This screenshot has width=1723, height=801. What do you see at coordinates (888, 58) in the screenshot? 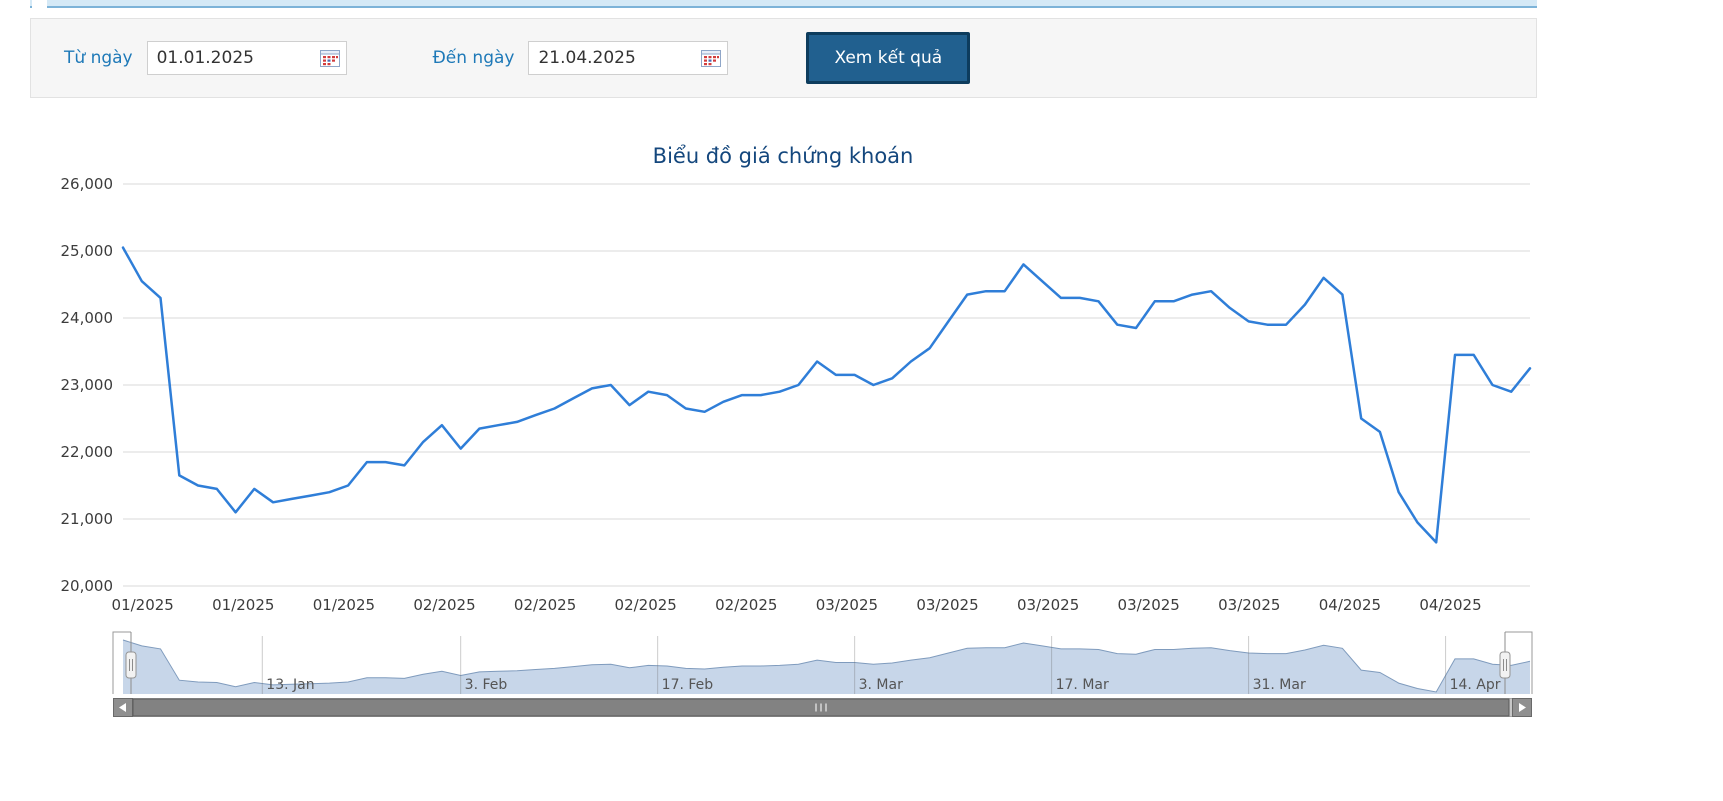
I see `view-results-button: Xem kết quả` at bounding box center [888, 58].